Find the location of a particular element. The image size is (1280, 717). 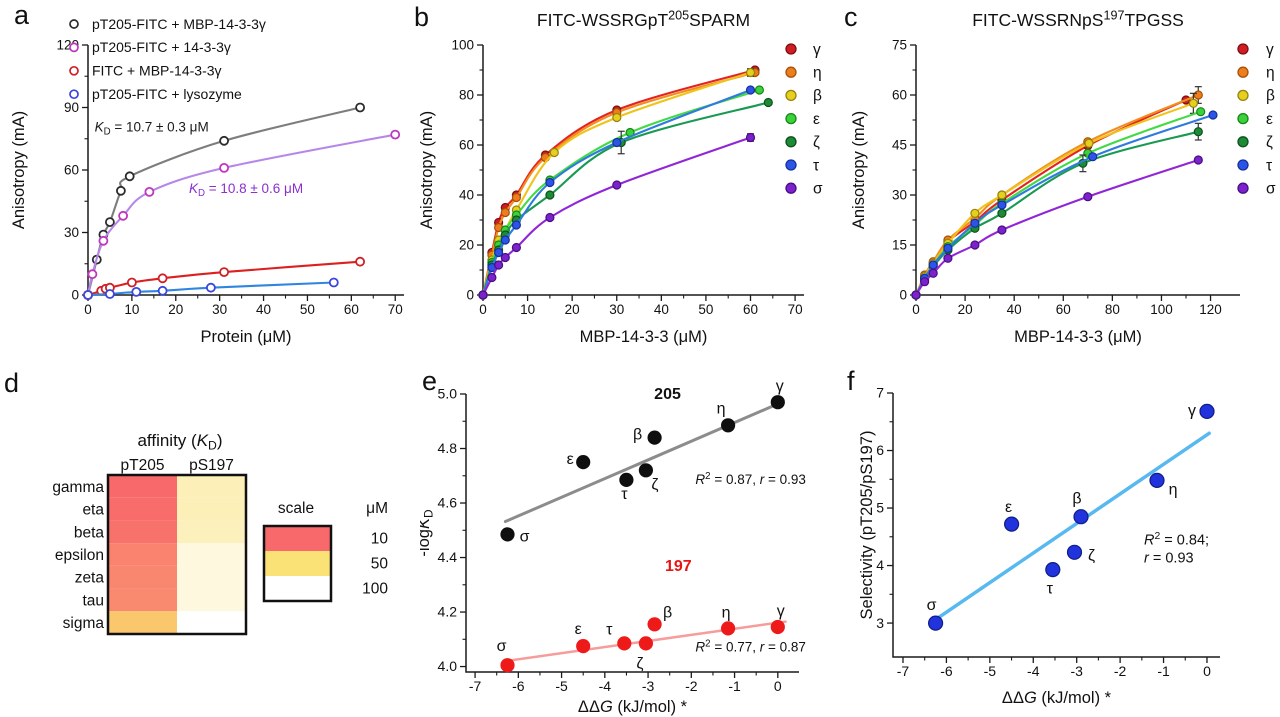

x-tick-label: 30 is located at coordinates (219, 309).